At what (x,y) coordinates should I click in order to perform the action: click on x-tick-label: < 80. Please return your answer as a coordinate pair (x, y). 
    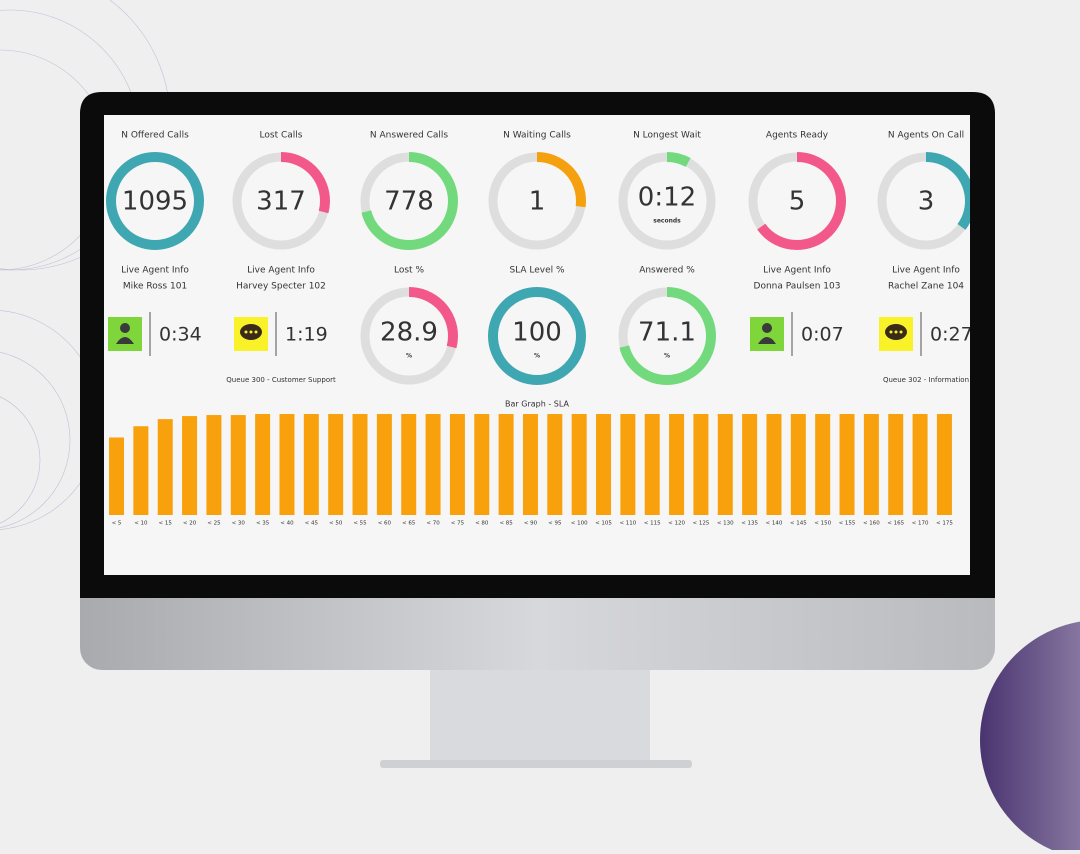
    Looking at the image, I should click on (482, 524).